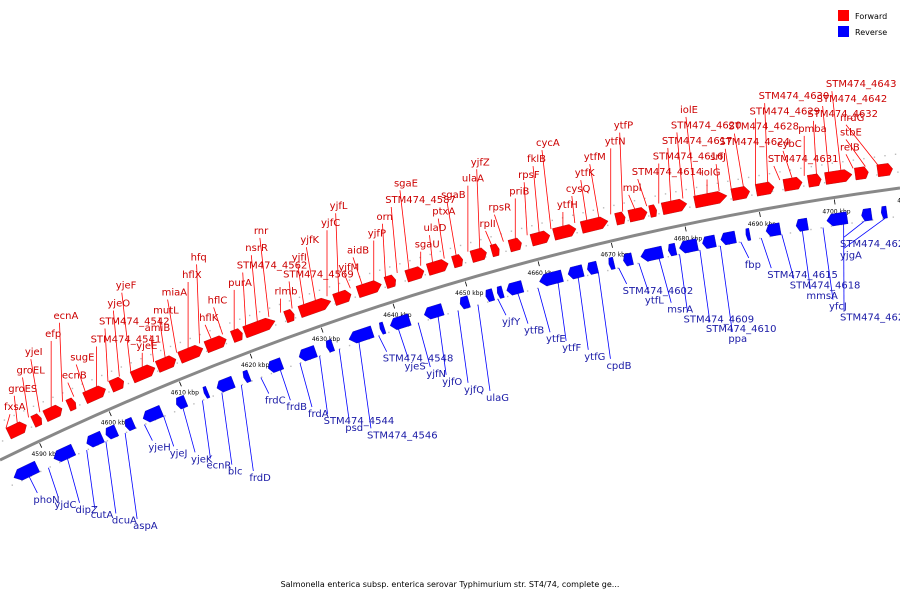 This screenshot has width=900, height=600. Describe the element at coordinates (65, 505) in the screenshot. I see `gene-label-yjdc: yjdC` at that location.